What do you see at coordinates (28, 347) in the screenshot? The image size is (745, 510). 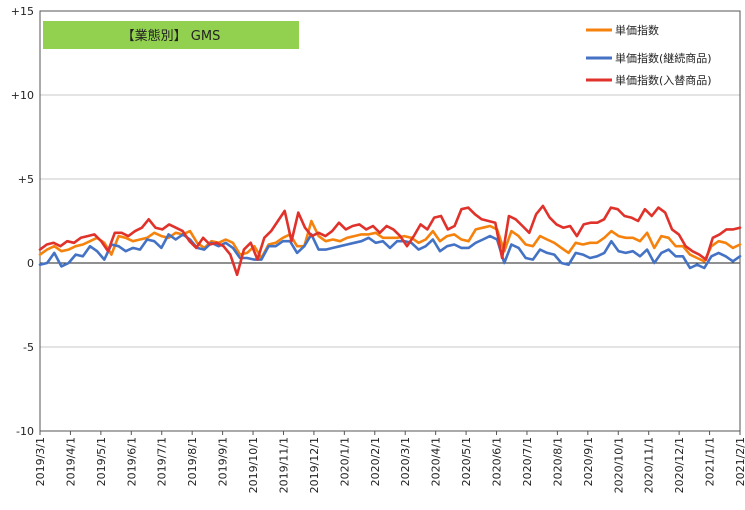 I see `y-tick-label: -5` at bounding box center [28, 347].